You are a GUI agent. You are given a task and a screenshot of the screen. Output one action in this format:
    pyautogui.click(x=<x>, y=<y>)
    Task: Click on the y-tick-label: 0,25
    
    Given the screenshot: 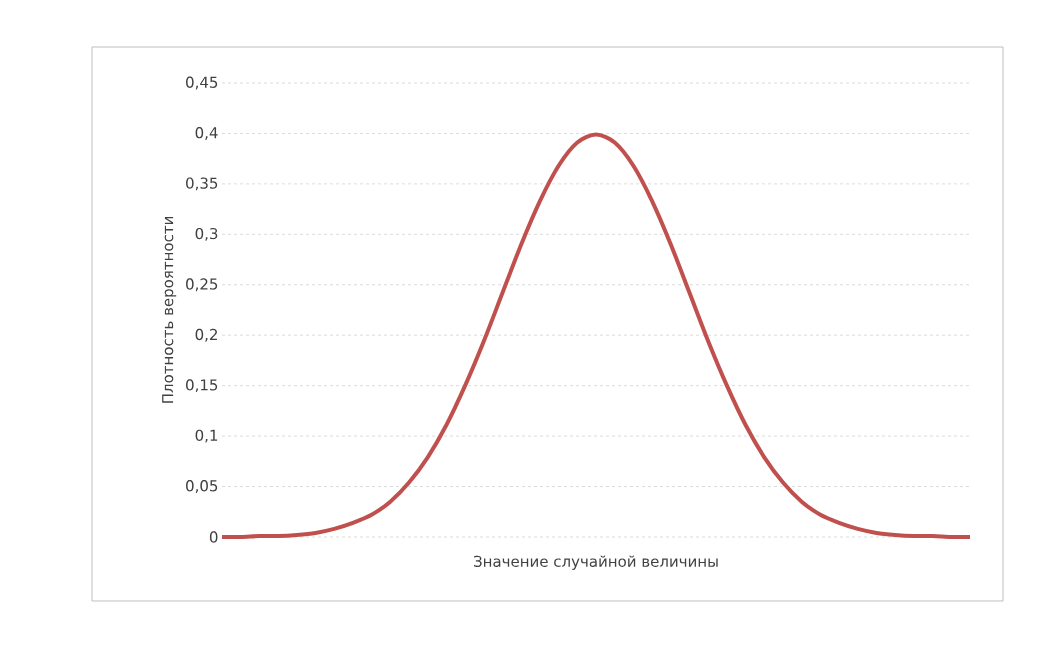 What is the action you would take?
    pyautogui.click(x=202, y=285)
    